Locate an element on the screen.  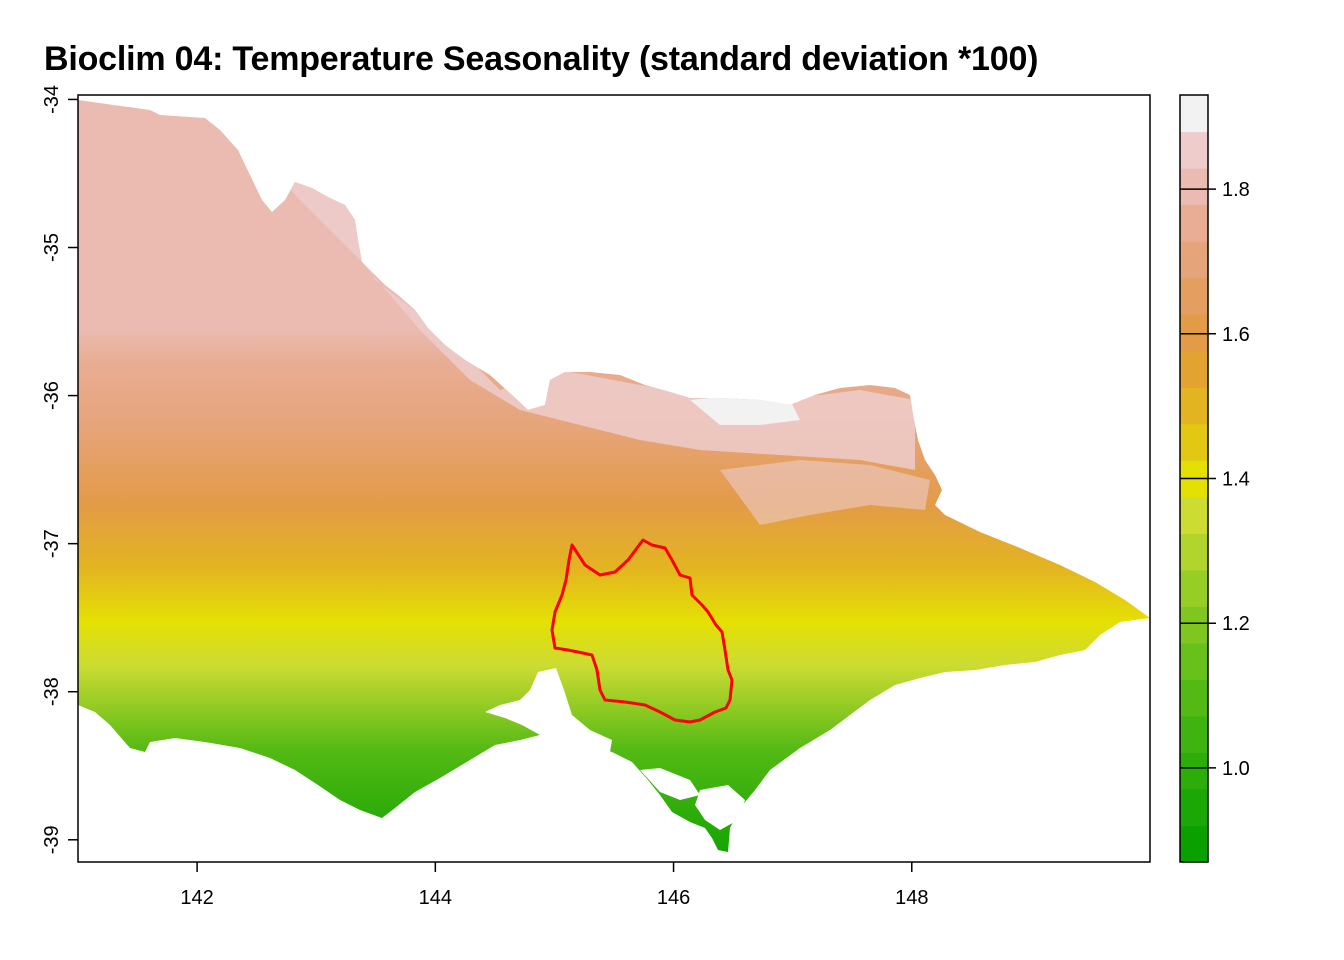
legend-tick-label: 1.8 is located at coordinates (1236, 190).